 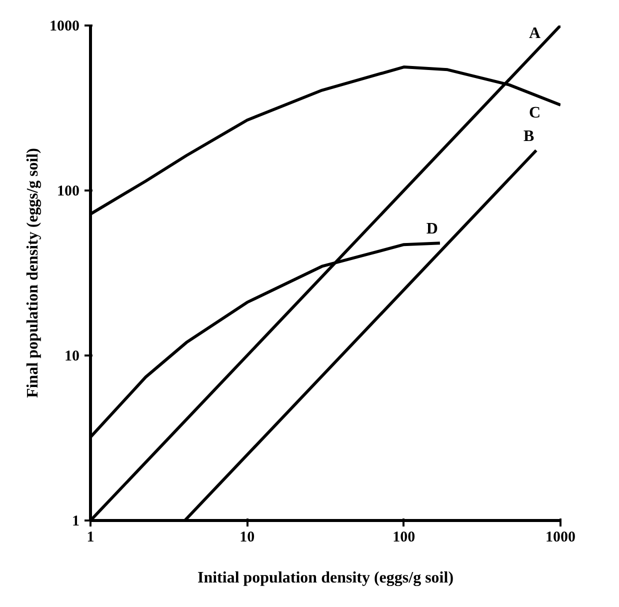 What do you see at coordinates (65, 26) in the screenshot?
I see `y-tick-label: 1000` at bounding box center [65, 26].